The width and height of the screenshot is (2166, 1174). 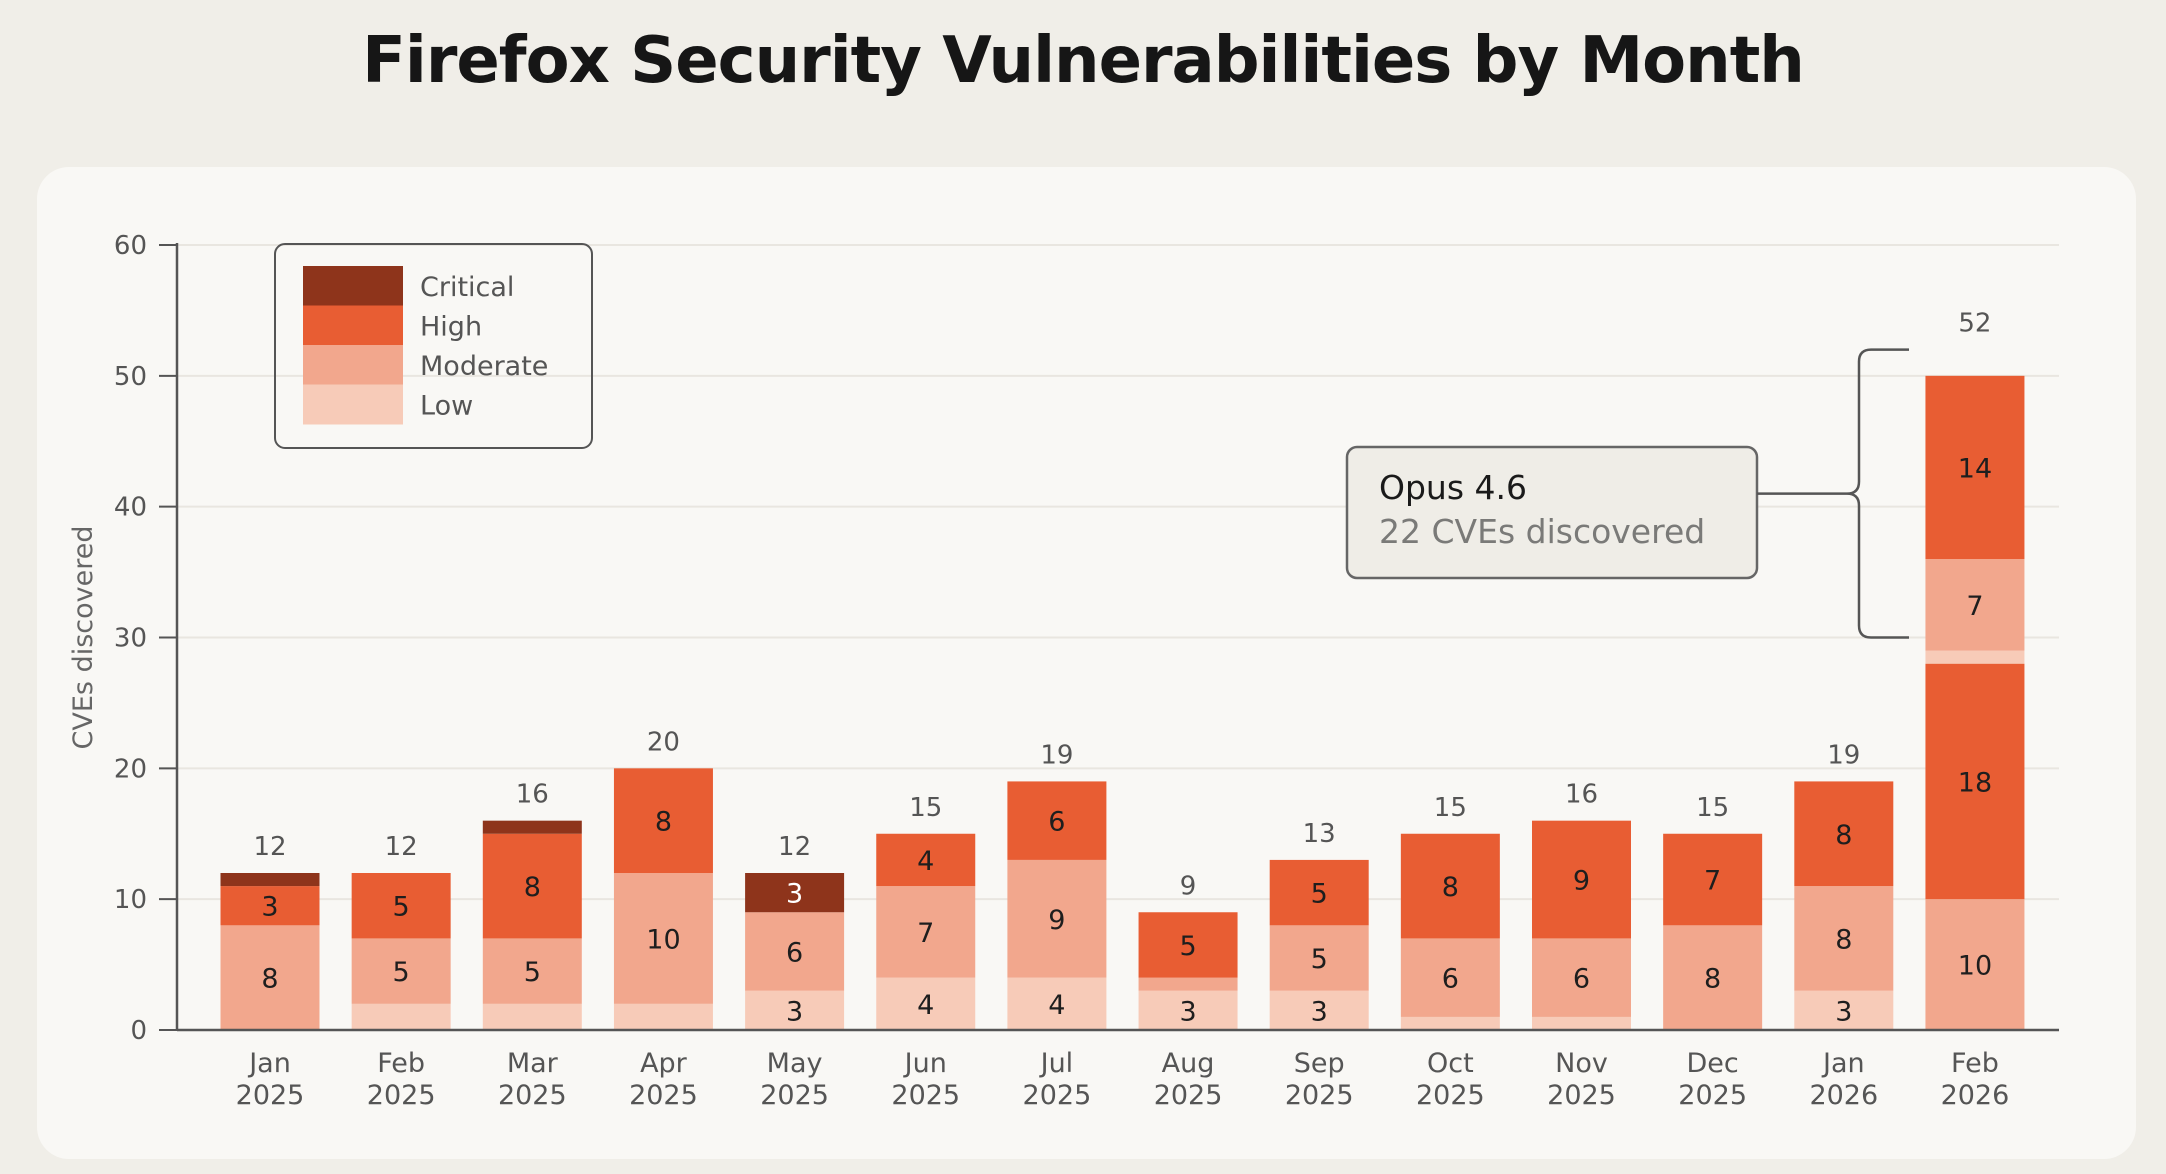 What do you see at coordinates (1188, 1063) in the screenshot?
I see `x-tick-label-month: Aug` at bounding box center [1188, 1063].